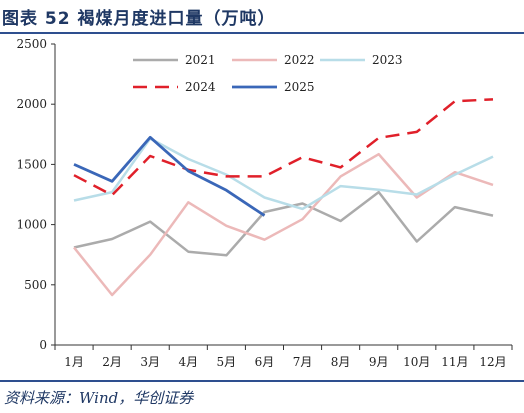 The width and height of the screenshot is (524, 413). I want to click on y-tick-label: 1500, so click(31, 164).